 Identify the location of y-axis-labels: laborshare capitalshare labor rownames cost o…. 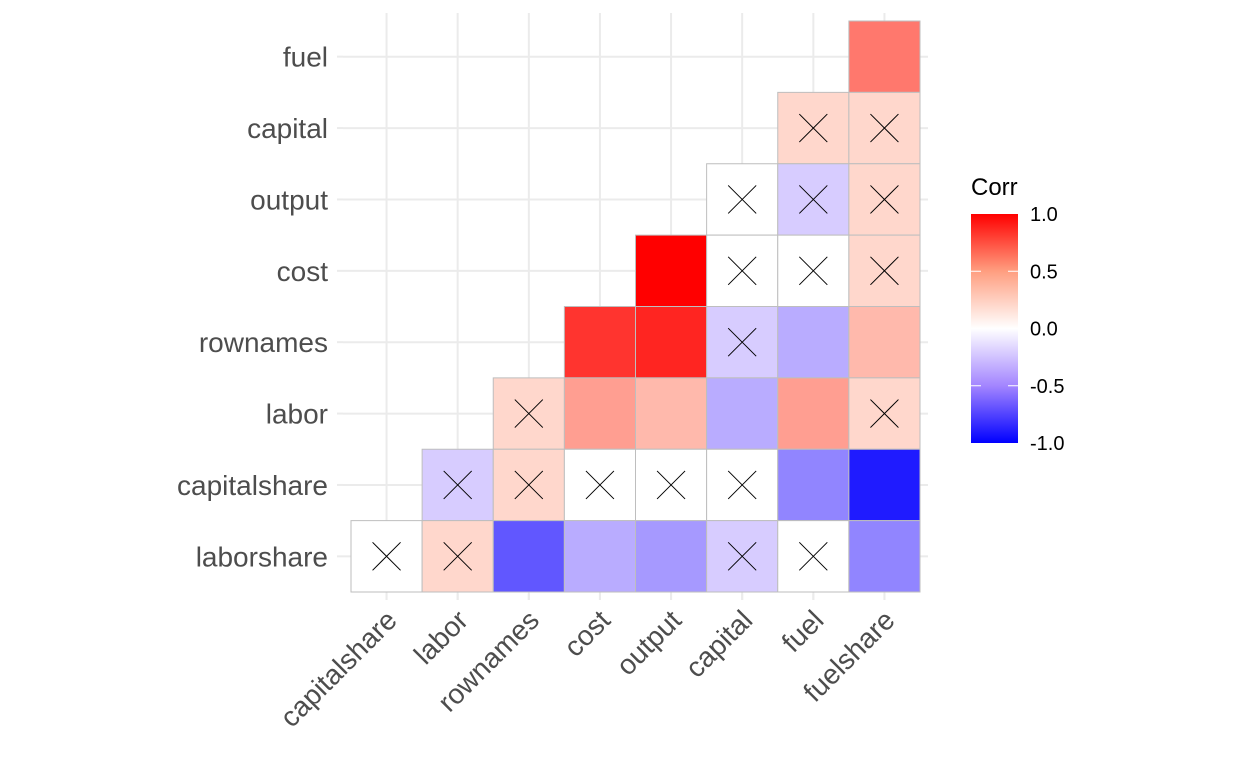
(260, 307).